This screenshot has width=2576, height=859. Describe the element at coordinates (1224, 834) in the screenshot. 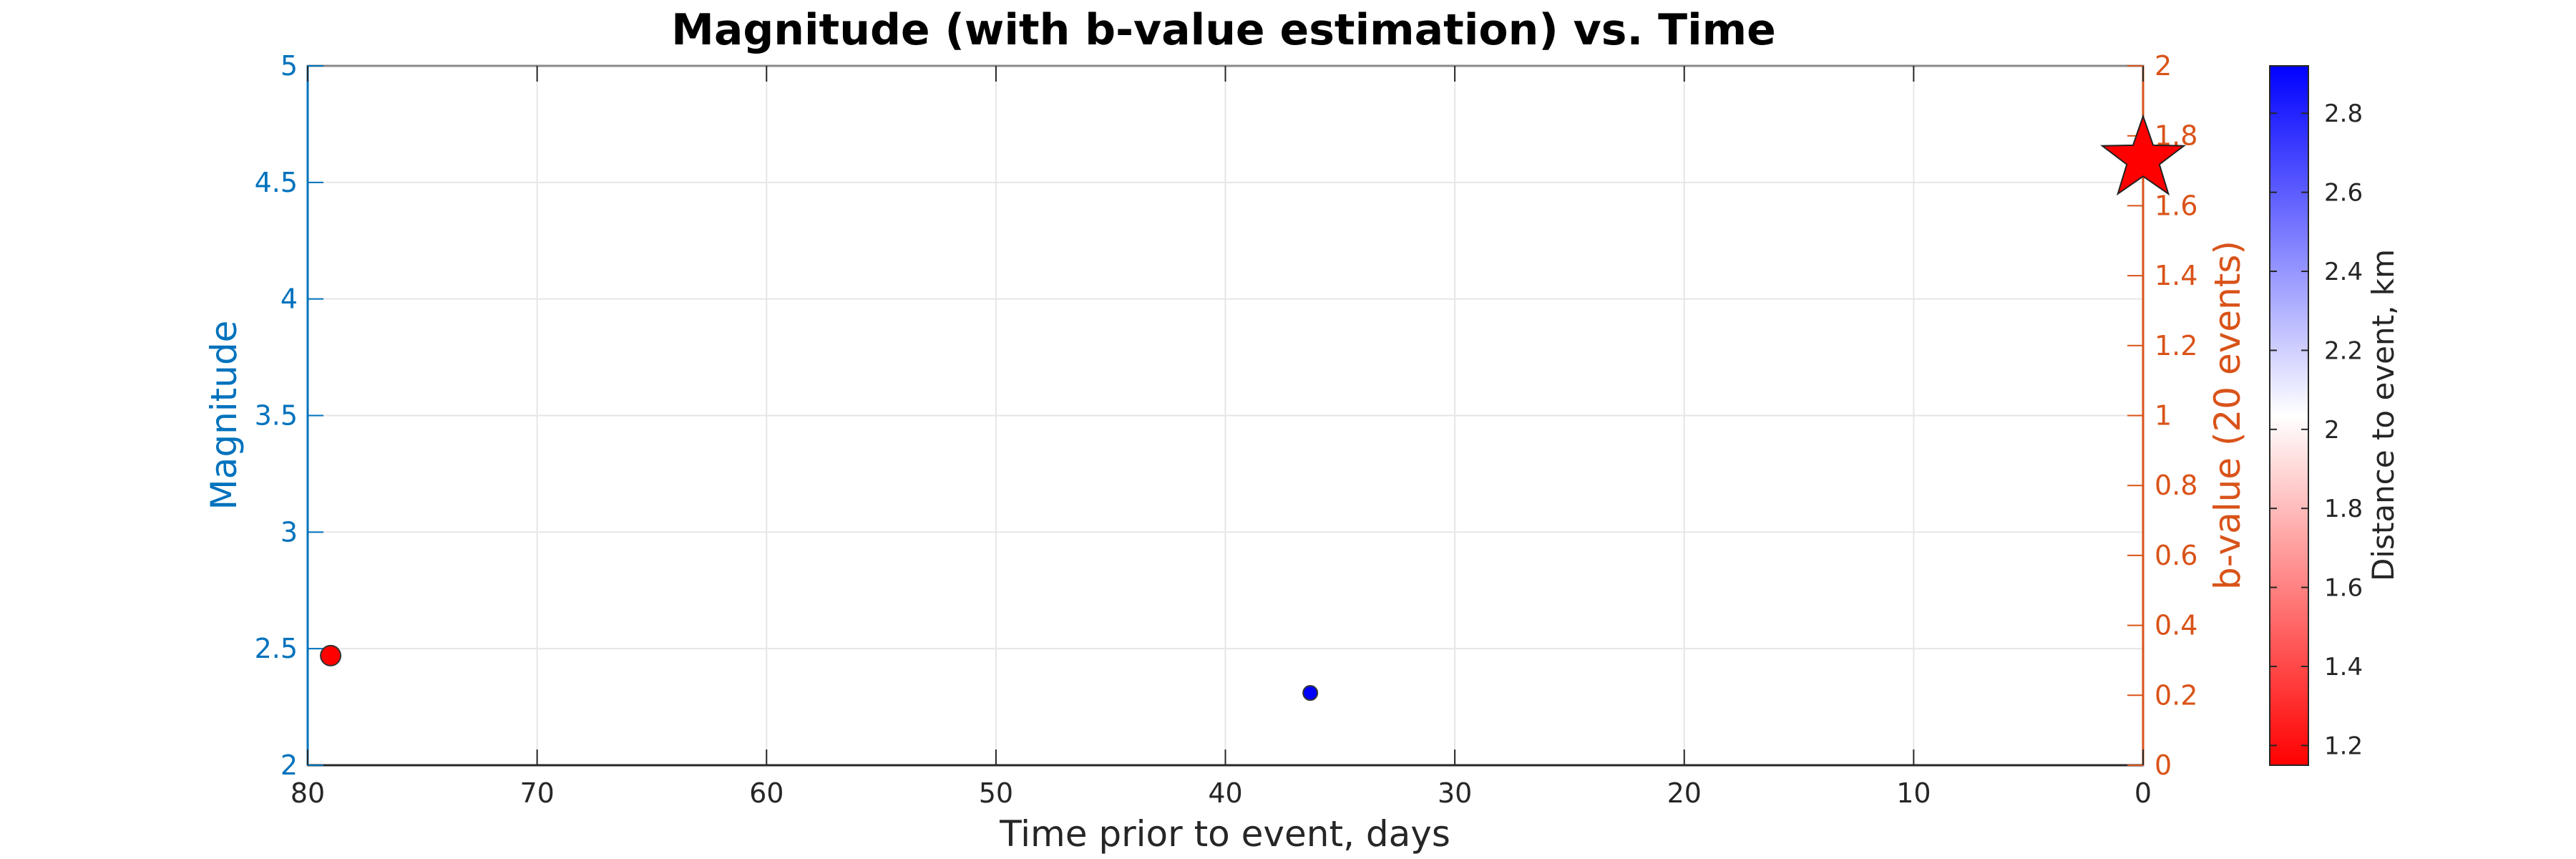

I see `x-axis-label: Time prior to event, days` at that location.